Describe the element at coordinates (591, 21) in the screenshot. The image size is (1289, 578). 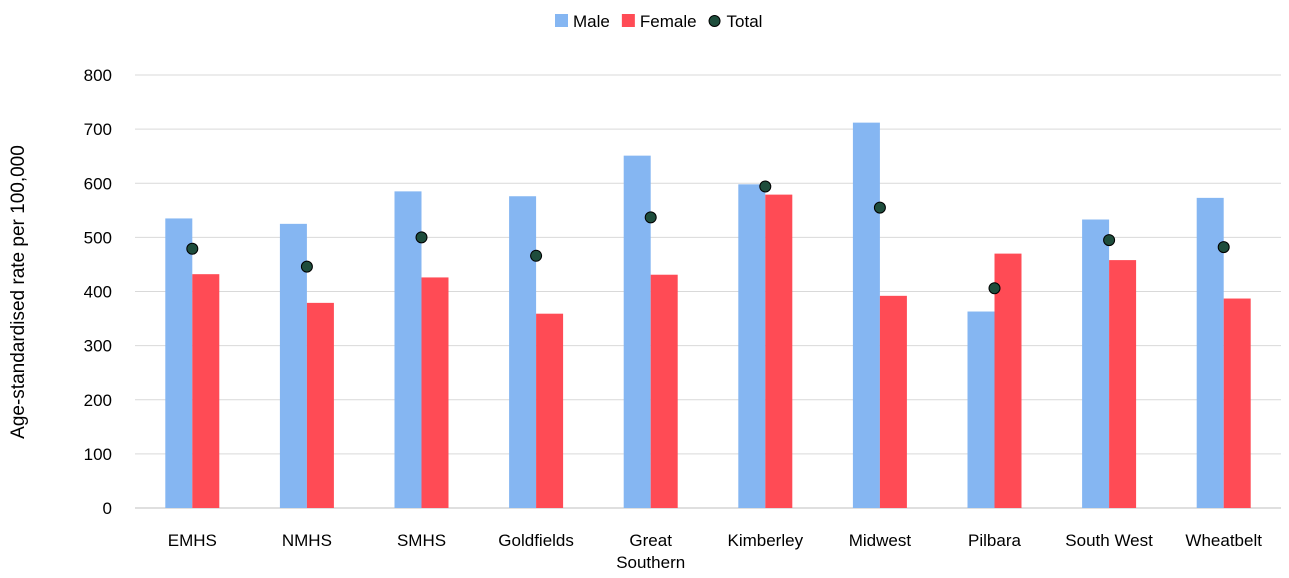
I see `legend-label: Male` at that location.